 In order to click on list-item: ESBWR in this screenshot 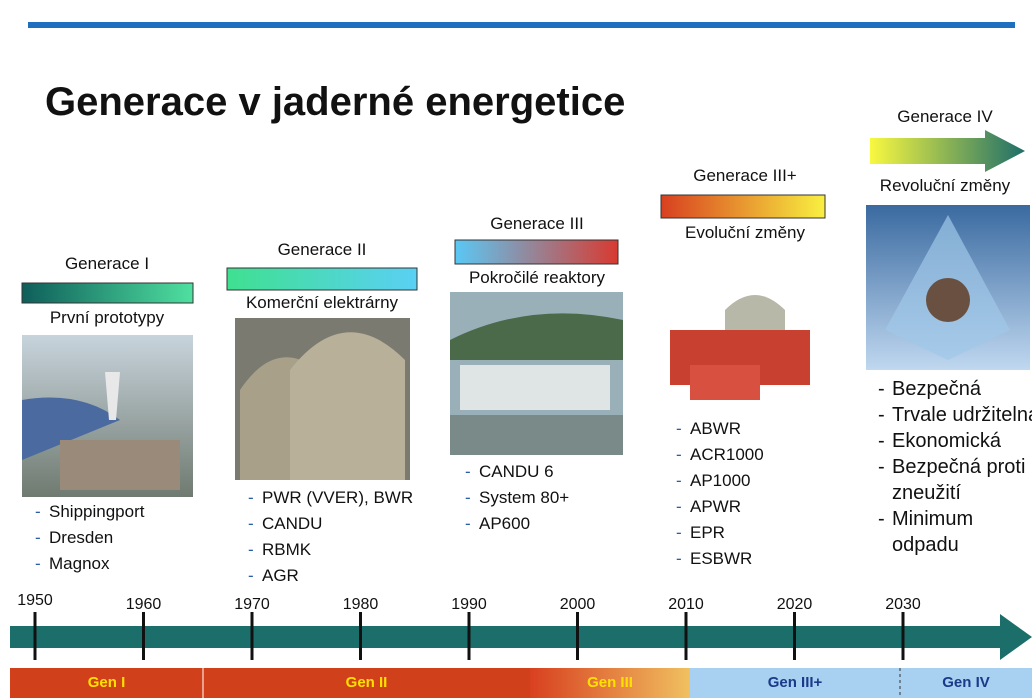, I will do `click(720, 559)`.